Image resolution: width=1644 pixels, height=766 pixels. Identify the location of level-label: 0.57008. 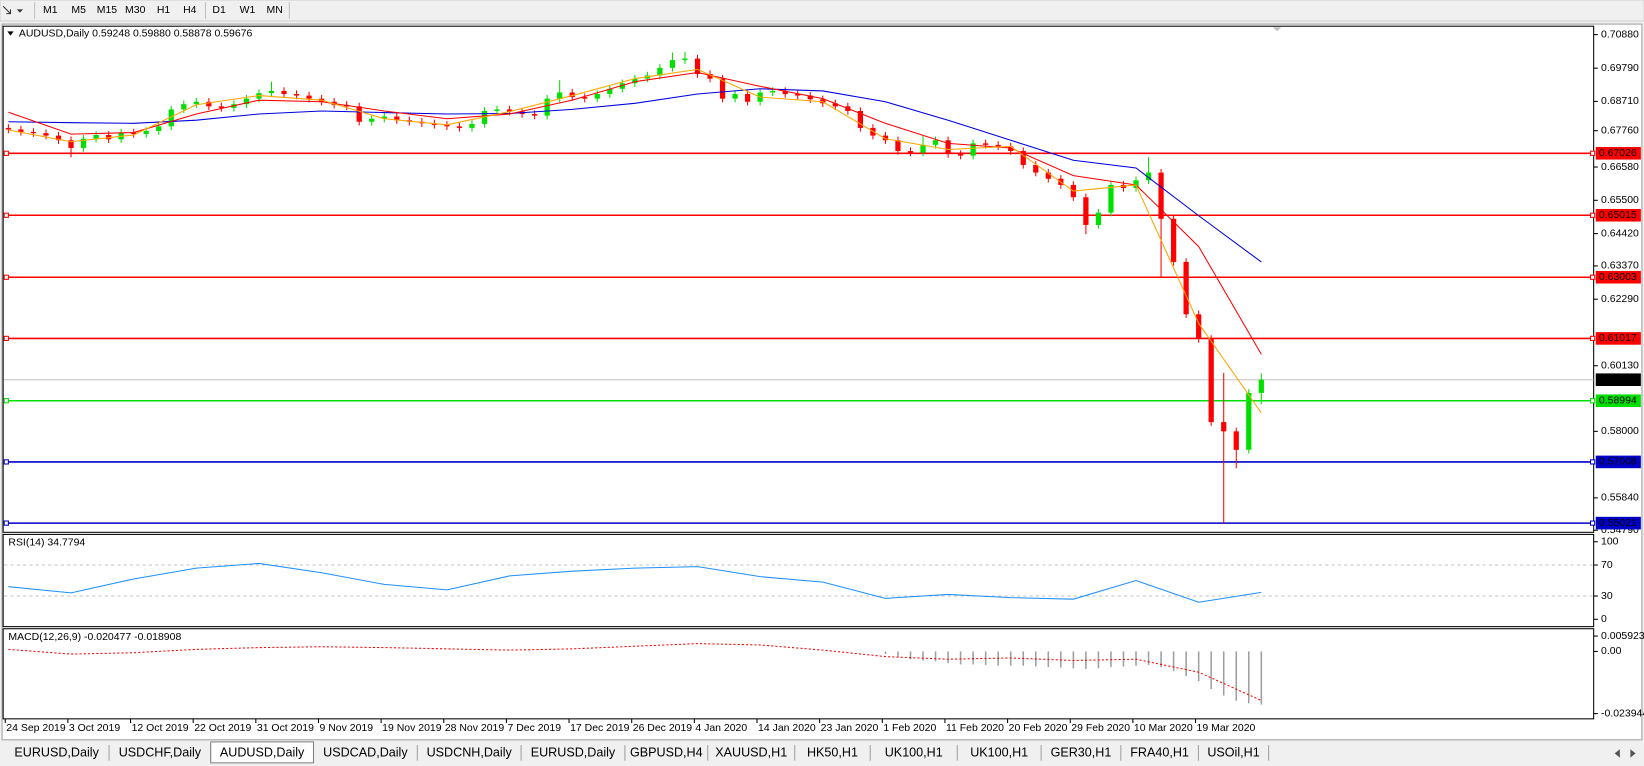
(1618, 462).